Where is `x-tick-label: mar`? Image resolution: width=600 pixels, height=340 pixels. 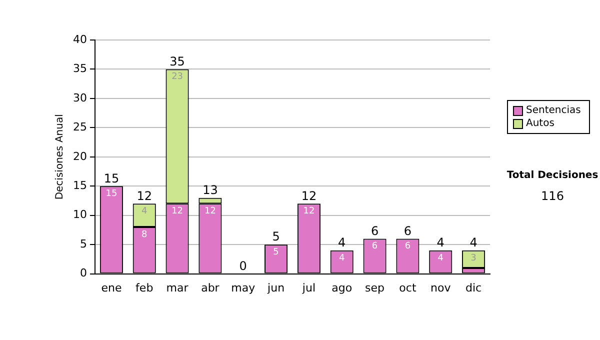
x-tick-label: mar is located at coordinates (177, 287).